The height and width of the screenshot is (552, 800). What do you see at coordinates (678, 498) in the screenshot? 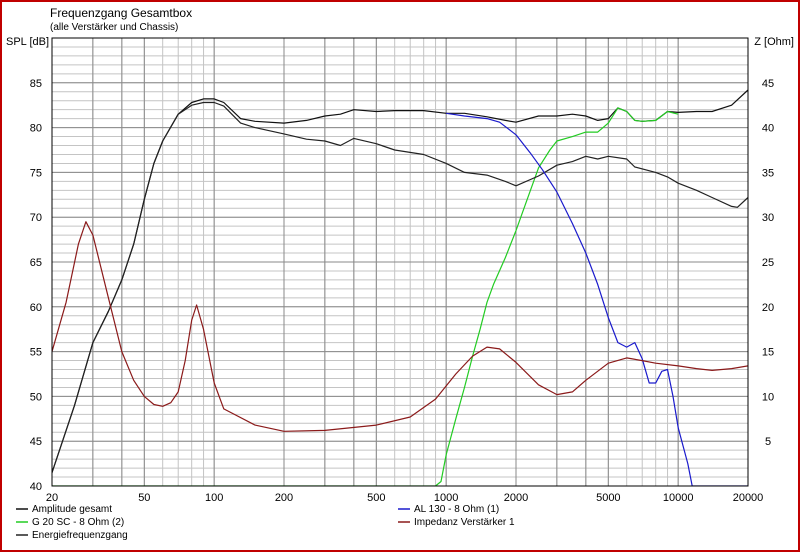
I see `x-tick-label: 10000` at bounding box center [678, 498].